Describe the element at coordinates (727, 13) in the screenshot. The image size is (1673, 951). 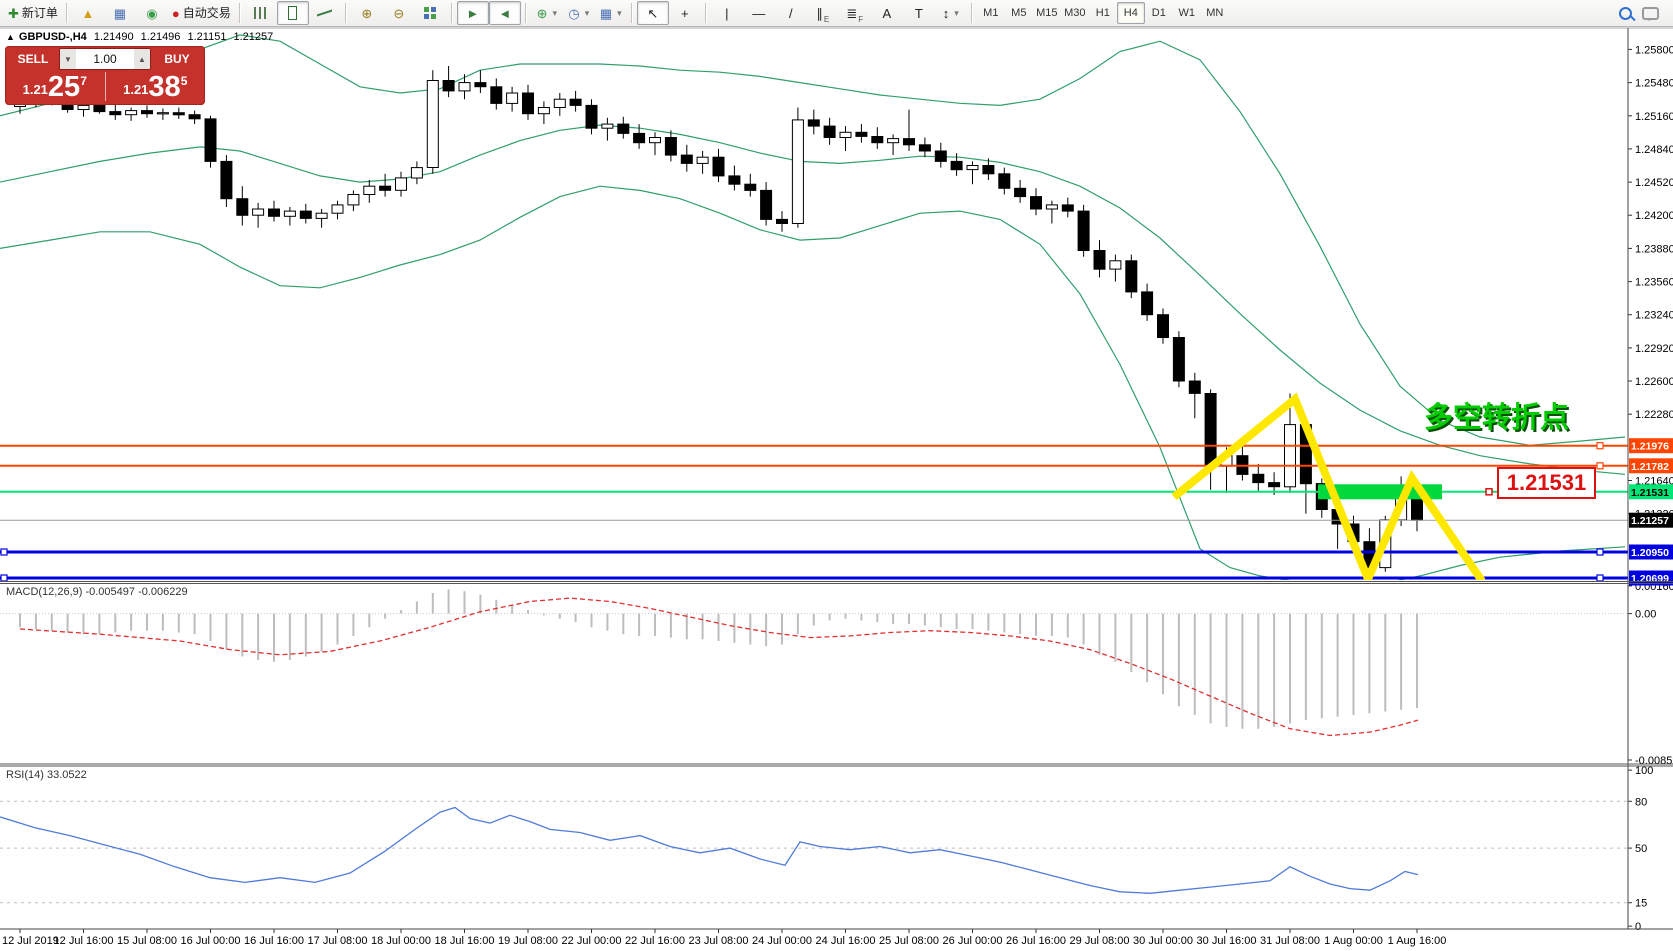
I see `vertical-line-button: |` at that location.